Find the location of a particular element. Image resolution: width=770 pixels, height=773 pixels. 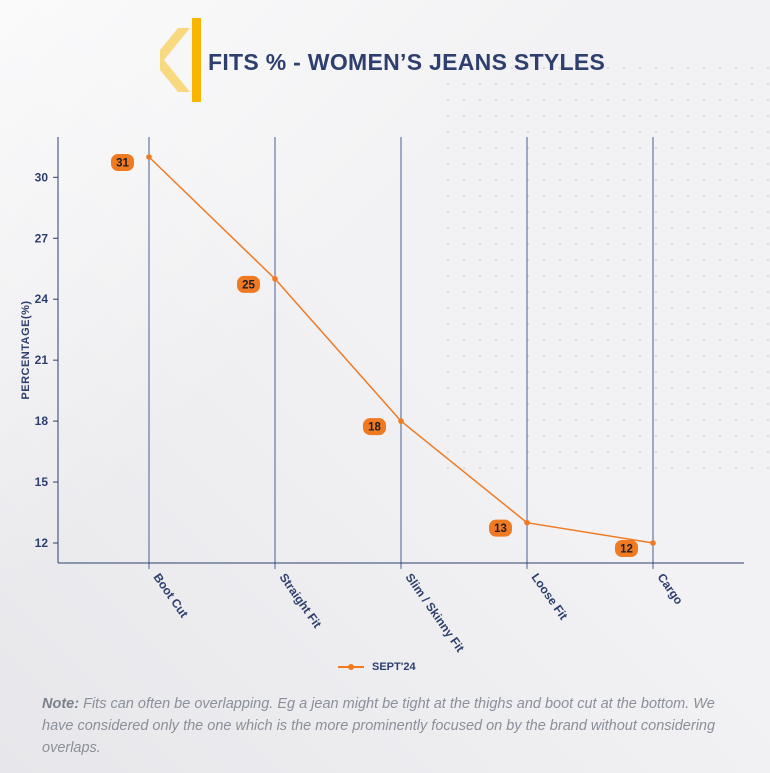

y-tick-label: 21 is located at coordinates (42, 360).